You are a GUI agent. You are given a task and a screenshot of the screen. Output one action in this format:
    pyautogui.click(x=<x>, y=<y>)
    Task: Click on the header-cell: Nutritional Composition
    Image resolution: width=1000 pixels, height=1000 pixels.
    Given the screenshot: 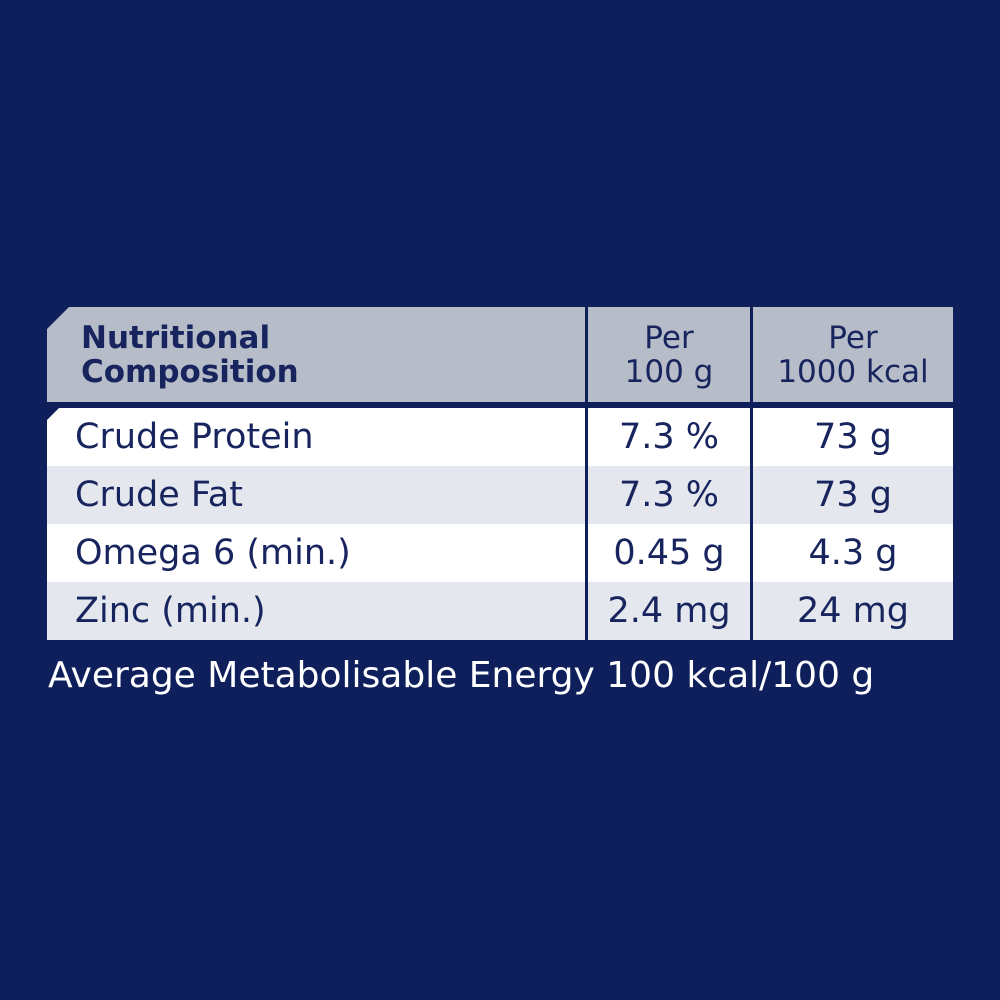 What is the action you would take?
    pyautogui.click(x=316, y=354)
    